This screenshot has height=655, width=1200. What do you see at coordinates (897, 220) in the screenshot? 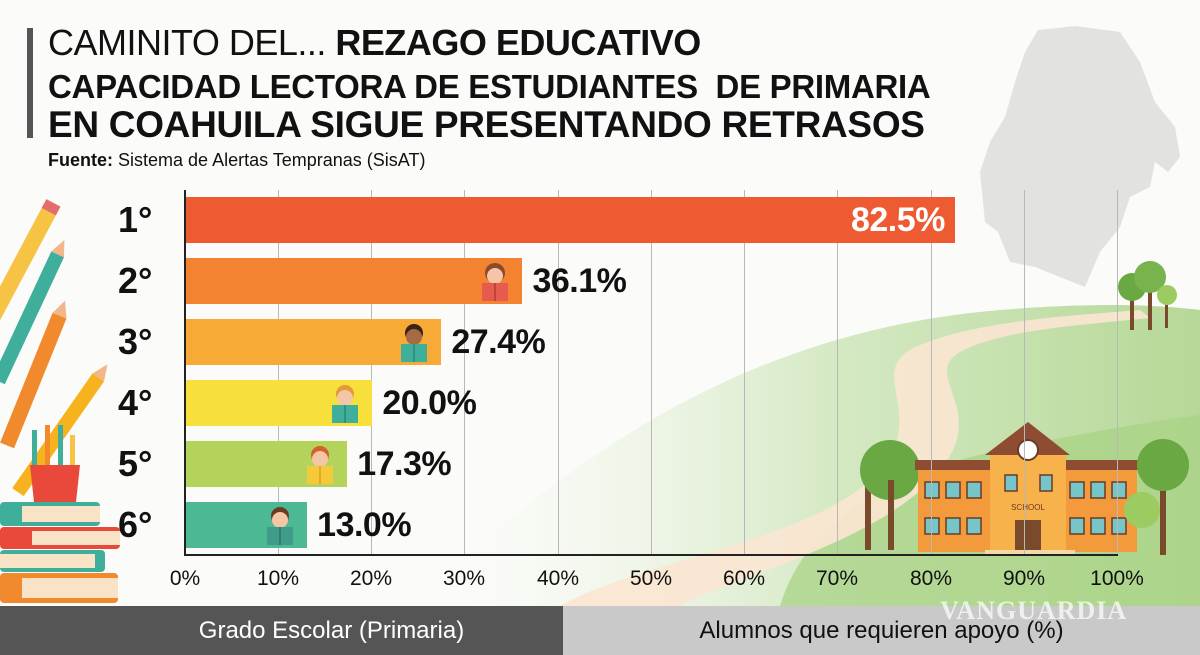
I see `bar-value-1: 82.5%` at bounding box center [897, 220].